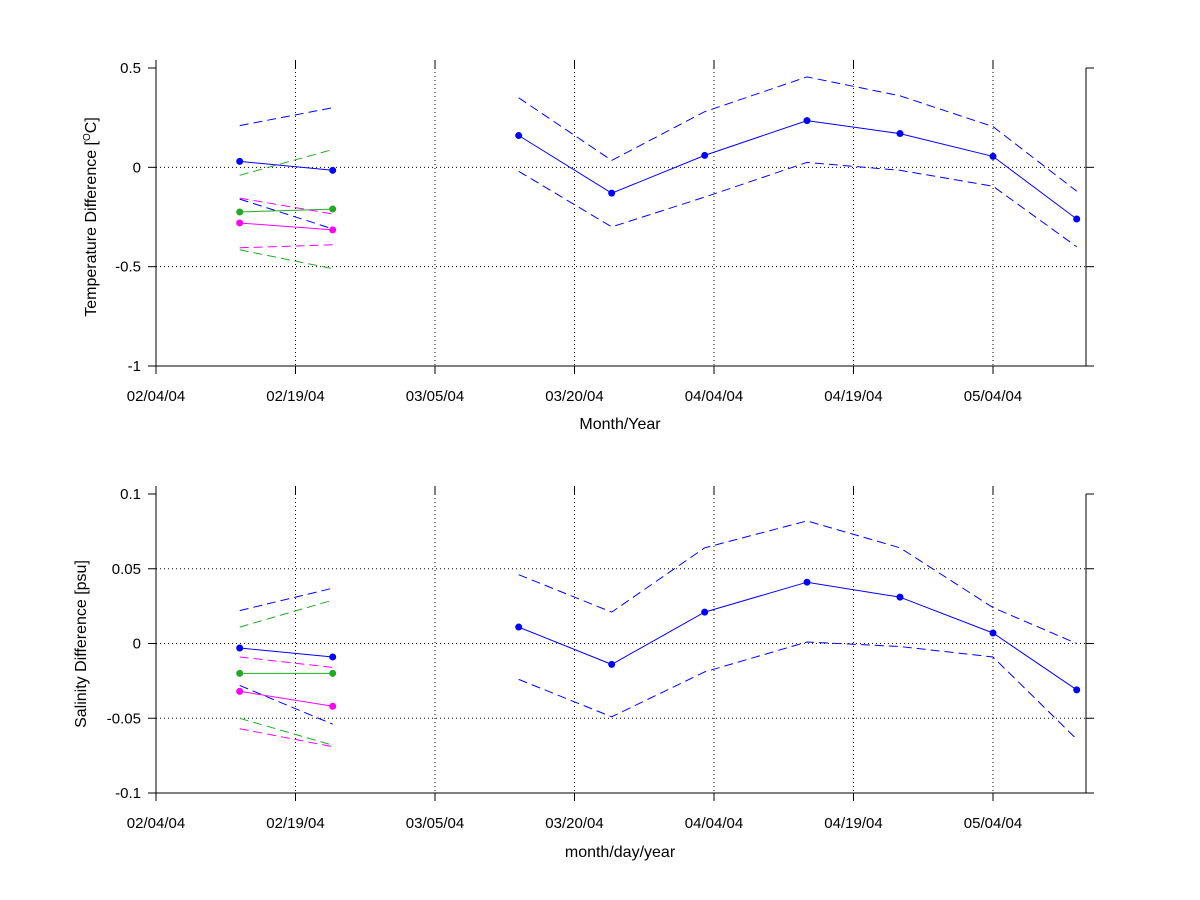 This screenshot has width=1200, height=900. Describe the element at coordinates (134, 366) in the screenshot. I see `temperature-y-tick-label: -1` at that location.